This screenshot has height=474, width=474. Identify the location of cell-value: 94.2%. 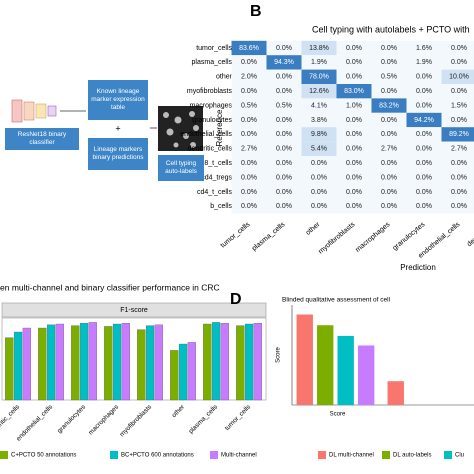
(424, 120).